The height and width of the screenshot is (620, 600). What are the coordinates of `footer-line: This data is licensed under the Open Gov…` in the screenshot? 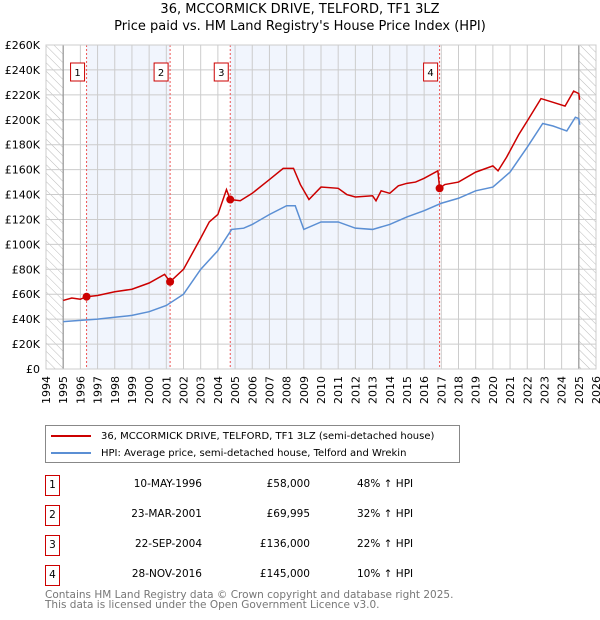 It's located at (212, 605).